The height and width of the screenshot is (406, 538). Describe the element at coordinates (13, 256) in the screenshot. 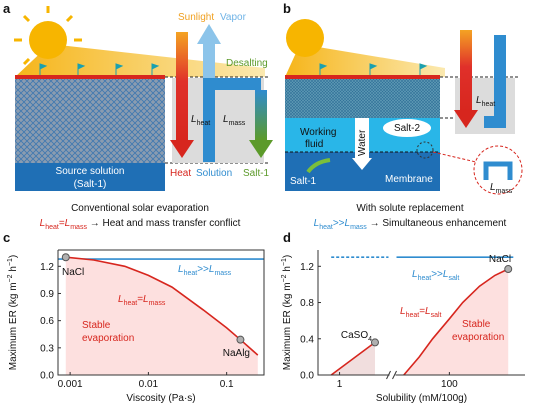

I see `text-part: )` at that location.